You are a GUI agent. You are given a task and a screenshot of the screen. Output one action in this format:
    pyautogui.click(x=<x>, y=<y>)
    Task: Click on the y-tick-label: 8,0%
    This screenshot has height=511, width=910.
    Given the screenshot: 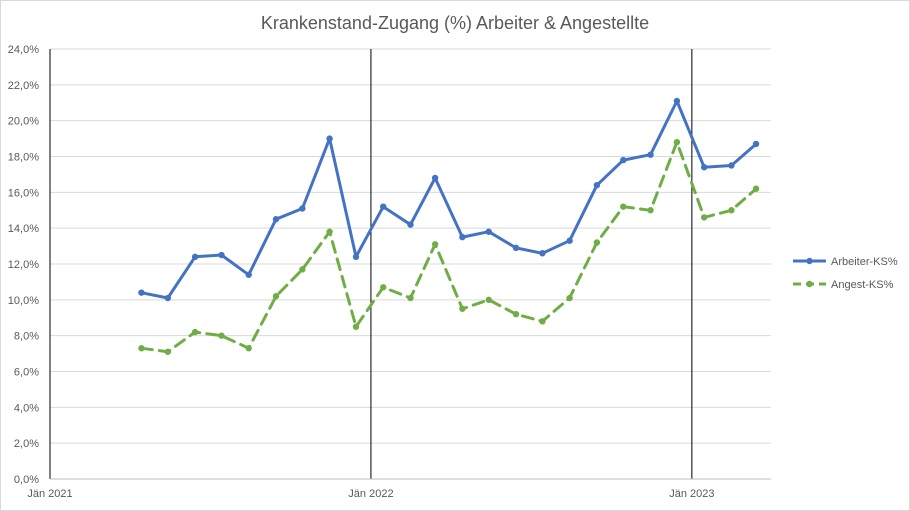 What is the action you would take?
    pyautogui.click(x=26, y=337)
    